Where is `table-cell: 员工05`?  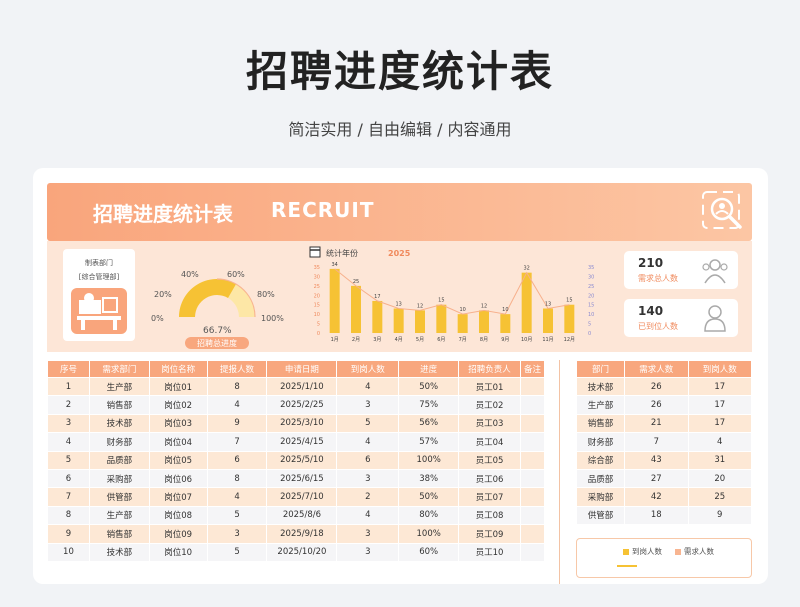 table-cell: 员工05 is located at coordinates (489, 460).